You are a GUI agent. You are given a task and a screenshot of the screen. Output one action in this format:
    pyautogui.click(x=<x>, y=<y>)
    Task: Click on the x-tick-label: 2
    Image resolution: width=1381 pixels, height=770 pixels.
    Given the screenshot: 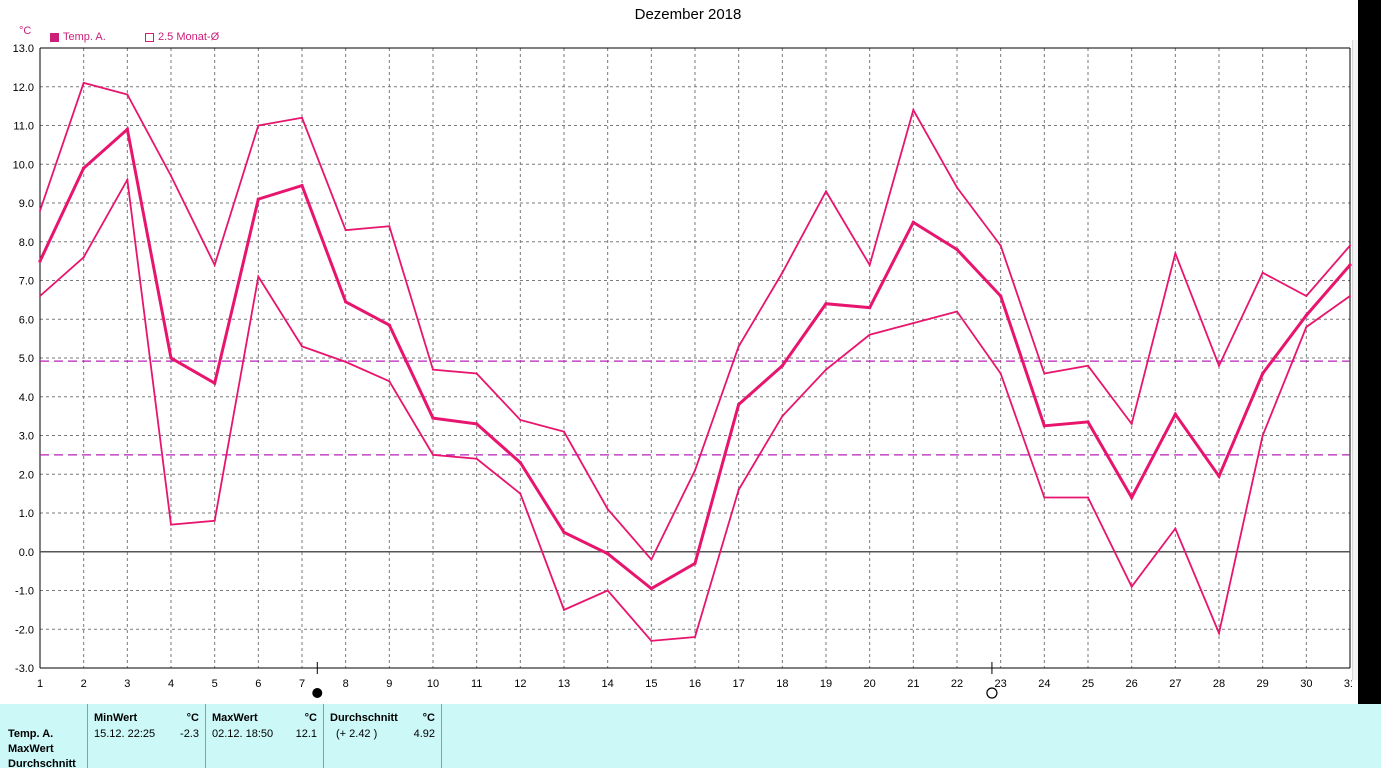 What is the action you would take?
    pyautogui.click(x=84, y=684)
    